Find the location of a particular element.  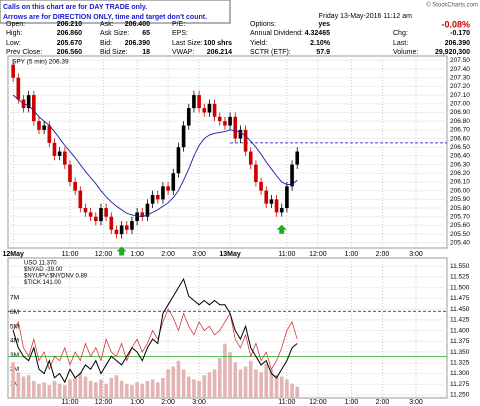

quote-label: EPS: is located at coordinates (180, 33).